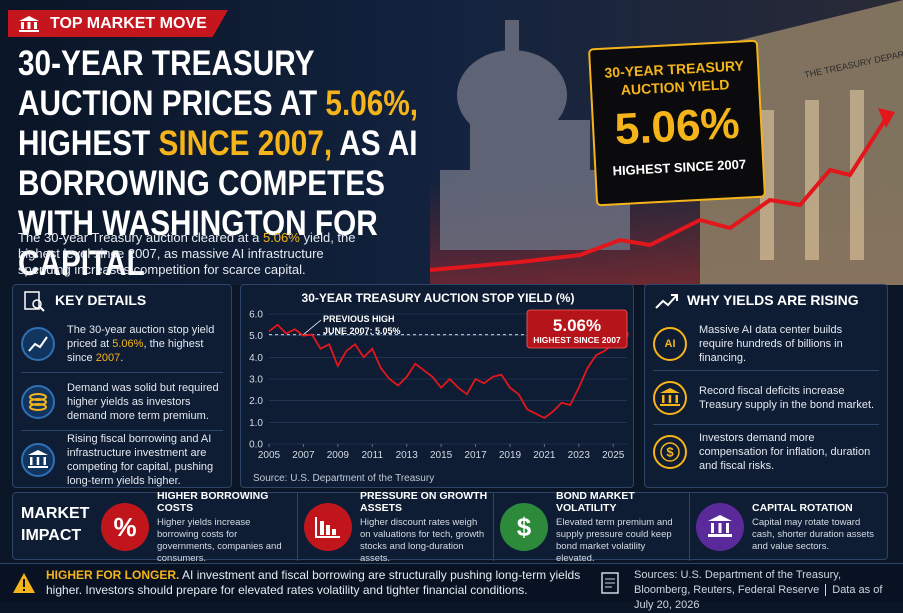 Image resolution: width=903 pixels, height=613 pixels. Describe the element at coordinates (577, 325) in the screenshot. I see `callout-value: 5.06%` at that location.